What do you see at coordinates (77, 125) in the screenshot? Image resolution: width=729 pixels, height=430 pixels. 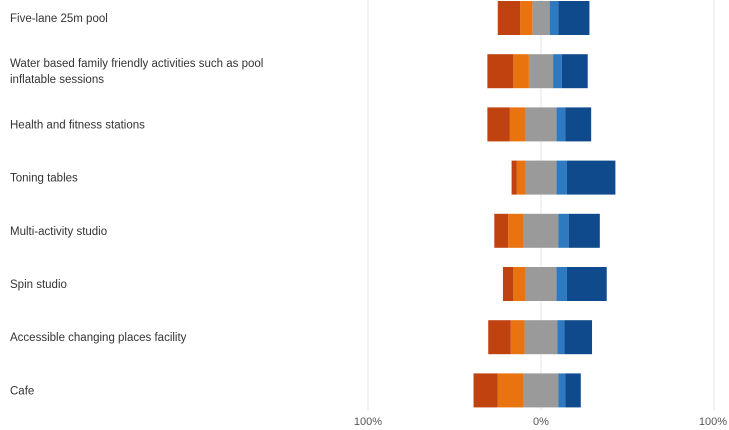 I see `category-label: Health and fitness stations` at bounding box center [77, 125].